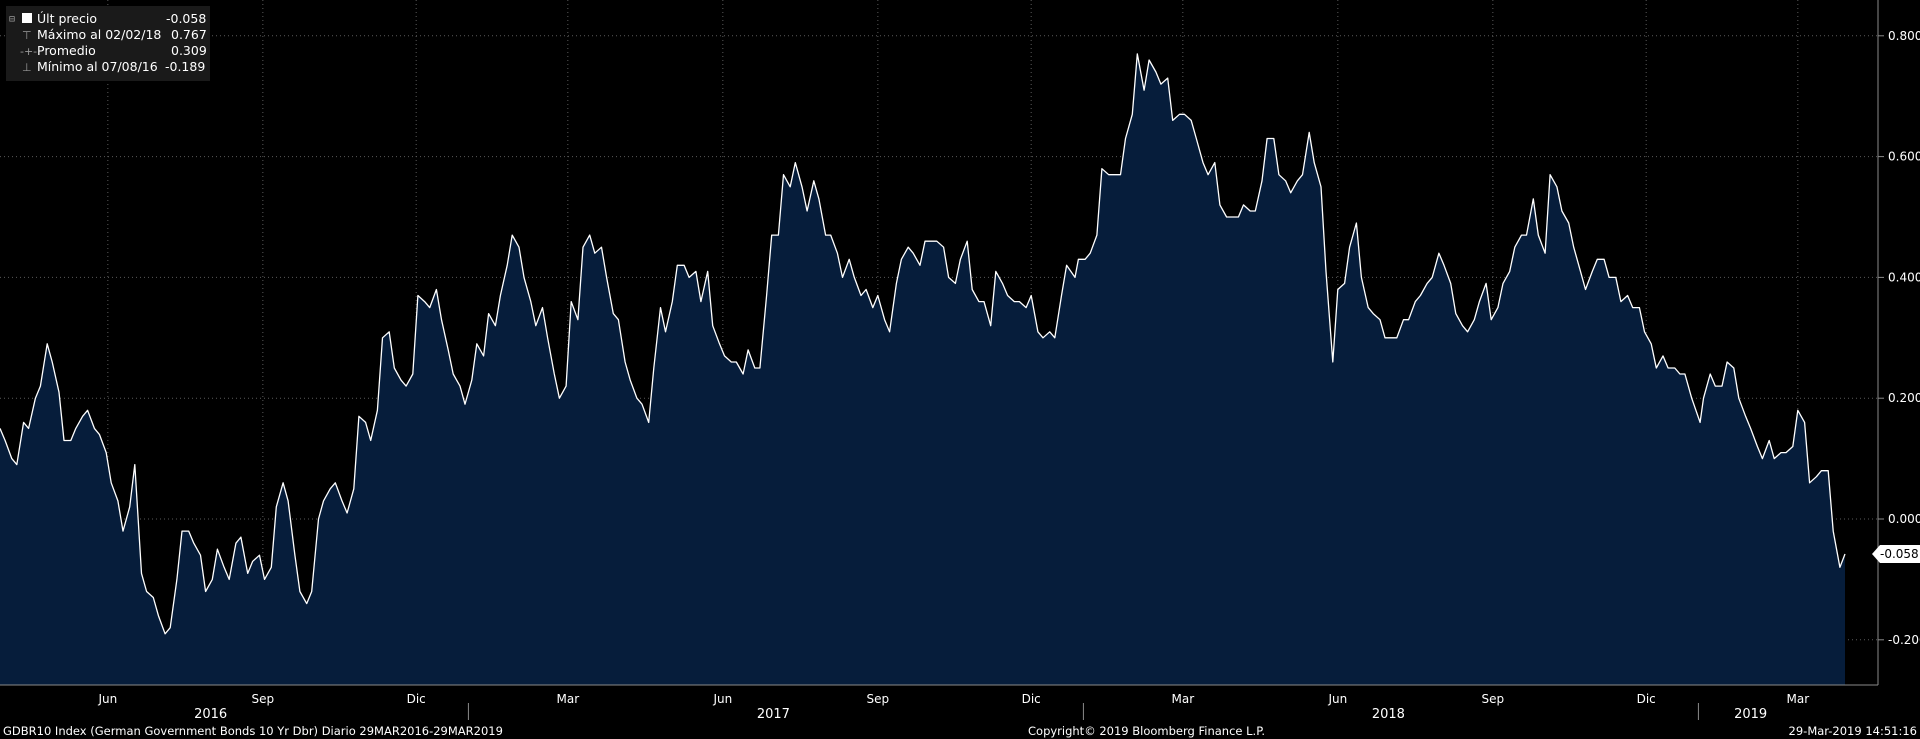  What do you see at coordinates (1750, 714) in the screenshot?
I see `year-label: 2019` at bounding box center [1750, 714].